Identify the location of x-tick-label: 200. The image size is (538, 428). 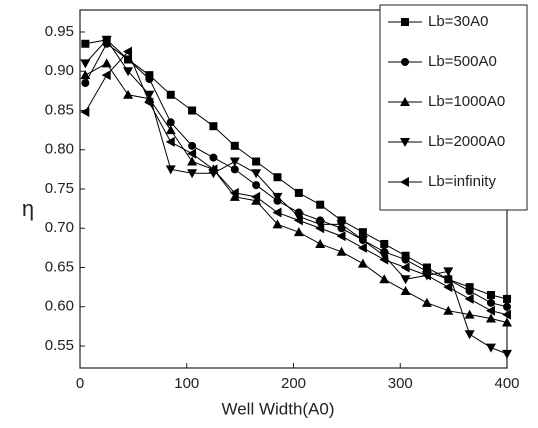
(293, 383).